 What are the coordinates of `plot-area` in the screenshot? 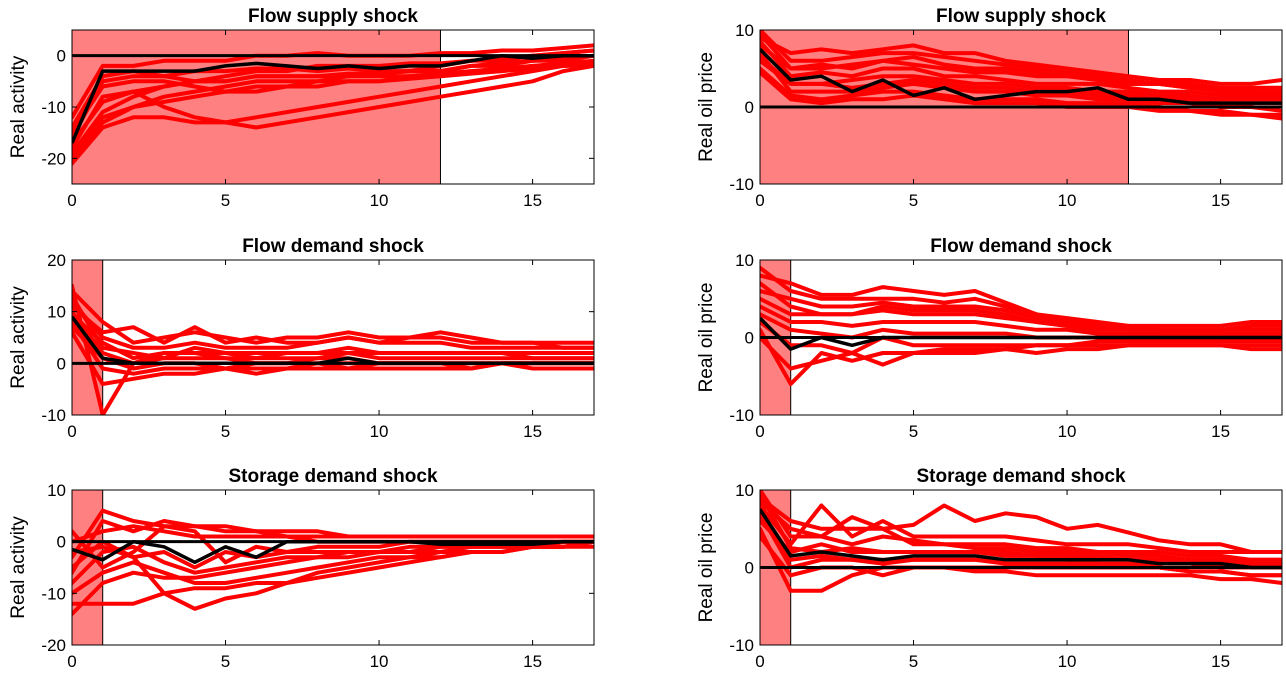 It's located at (333, 567).